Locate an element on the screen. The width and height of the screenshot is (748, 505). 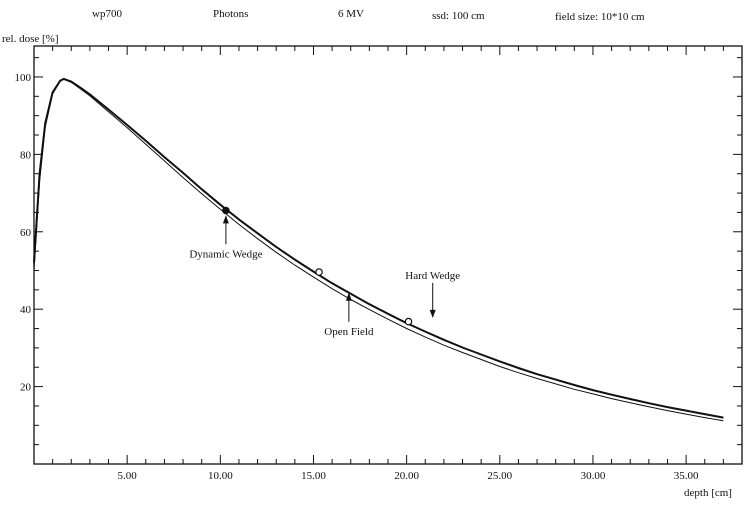
x-tick-label: 5.00 is located at coordinates (128, 476).